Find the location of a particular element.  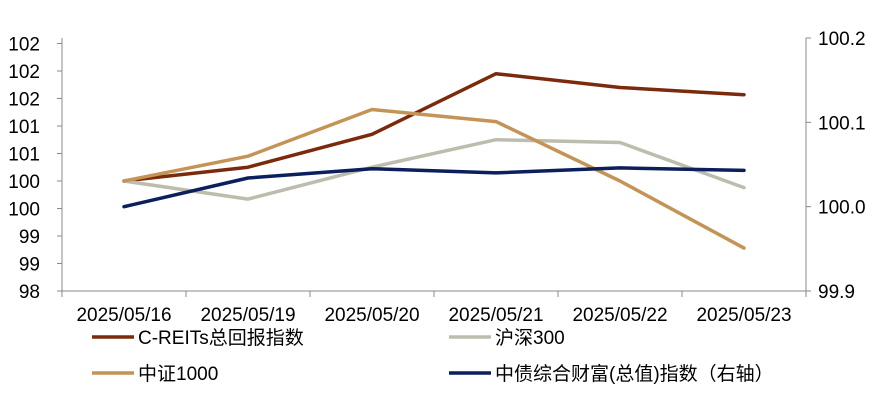

left-tick-label: 98 is located at coordinates (29, 292).